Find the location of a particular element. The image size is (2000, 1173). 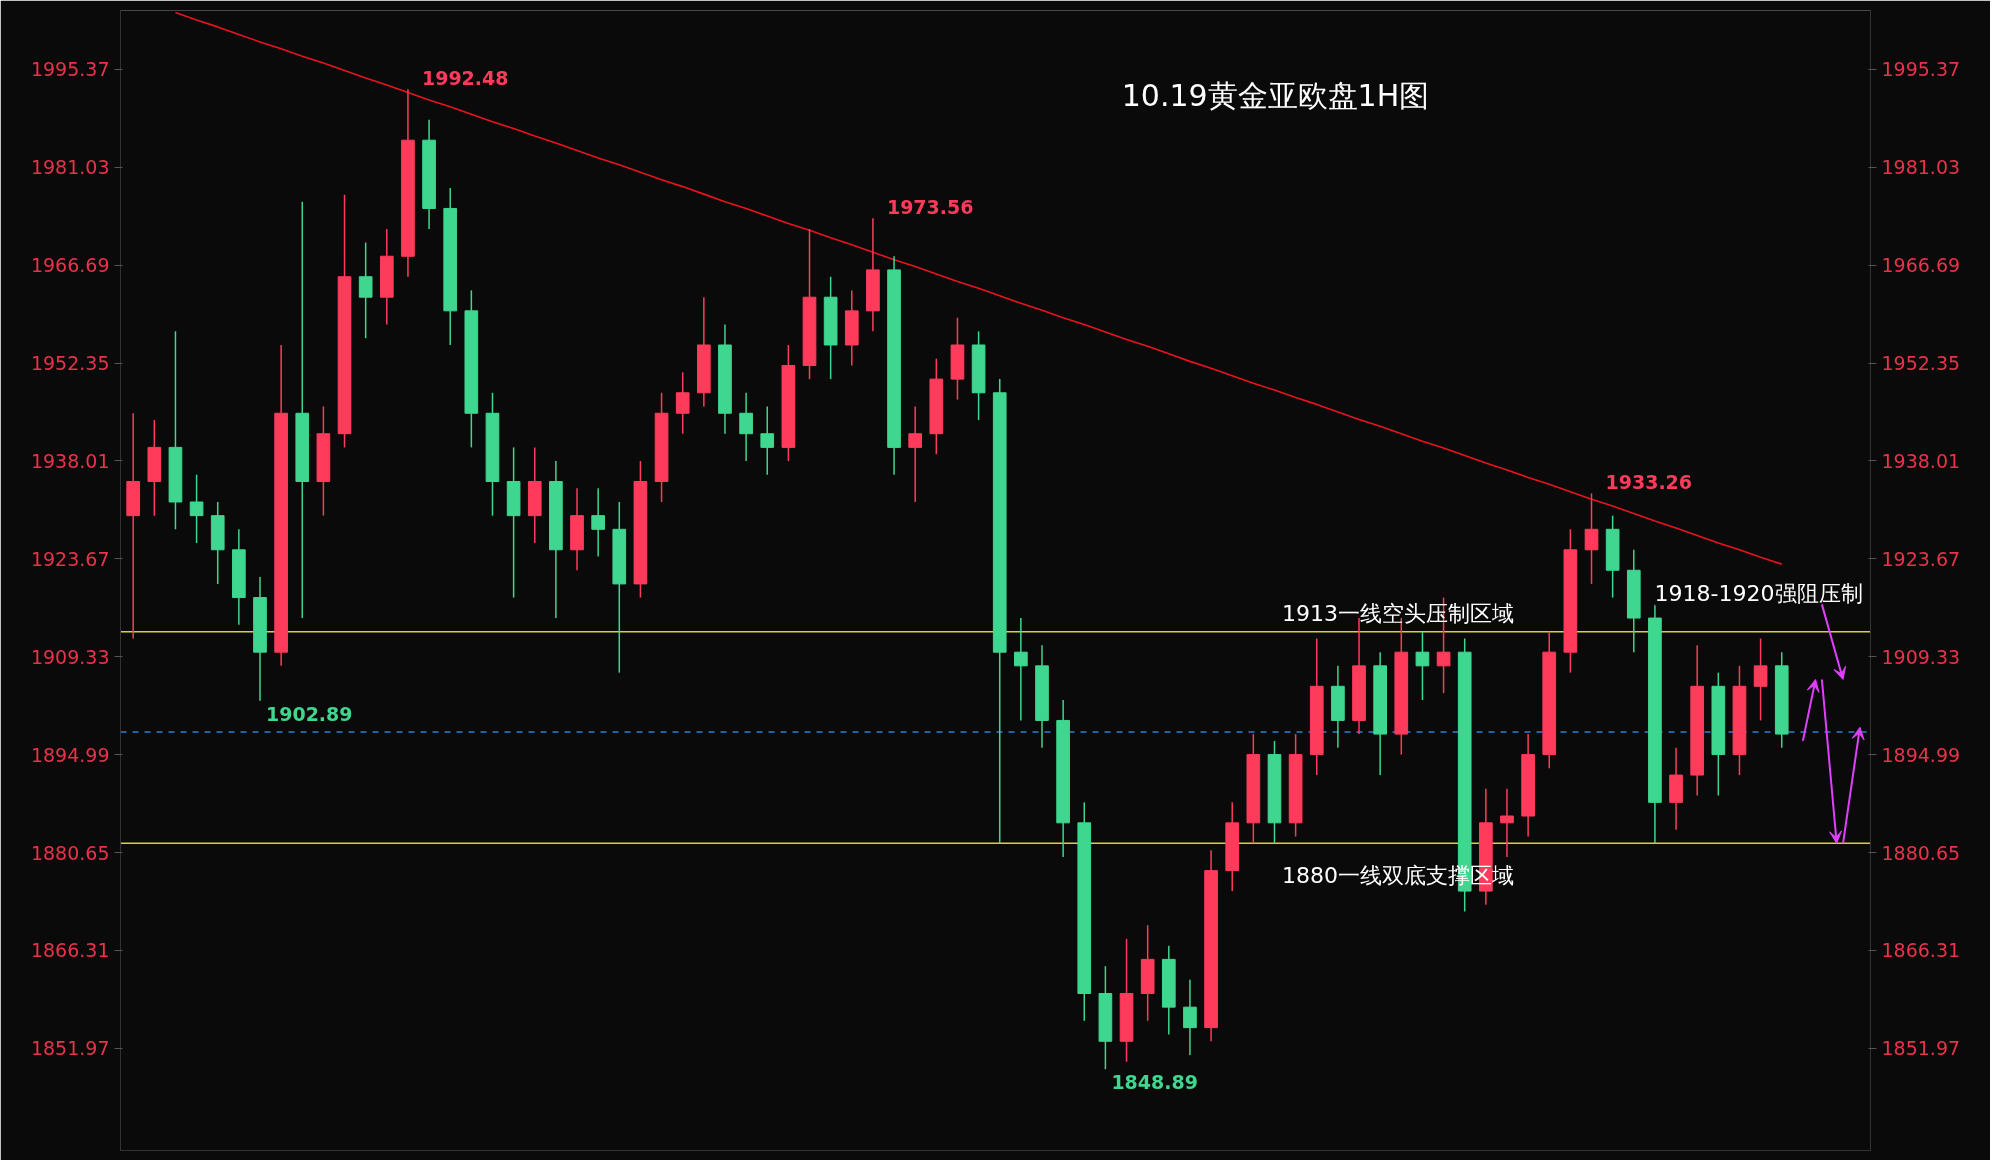

annotation: 1918-1920强阻压制 is located at coordinates (1758, 593).